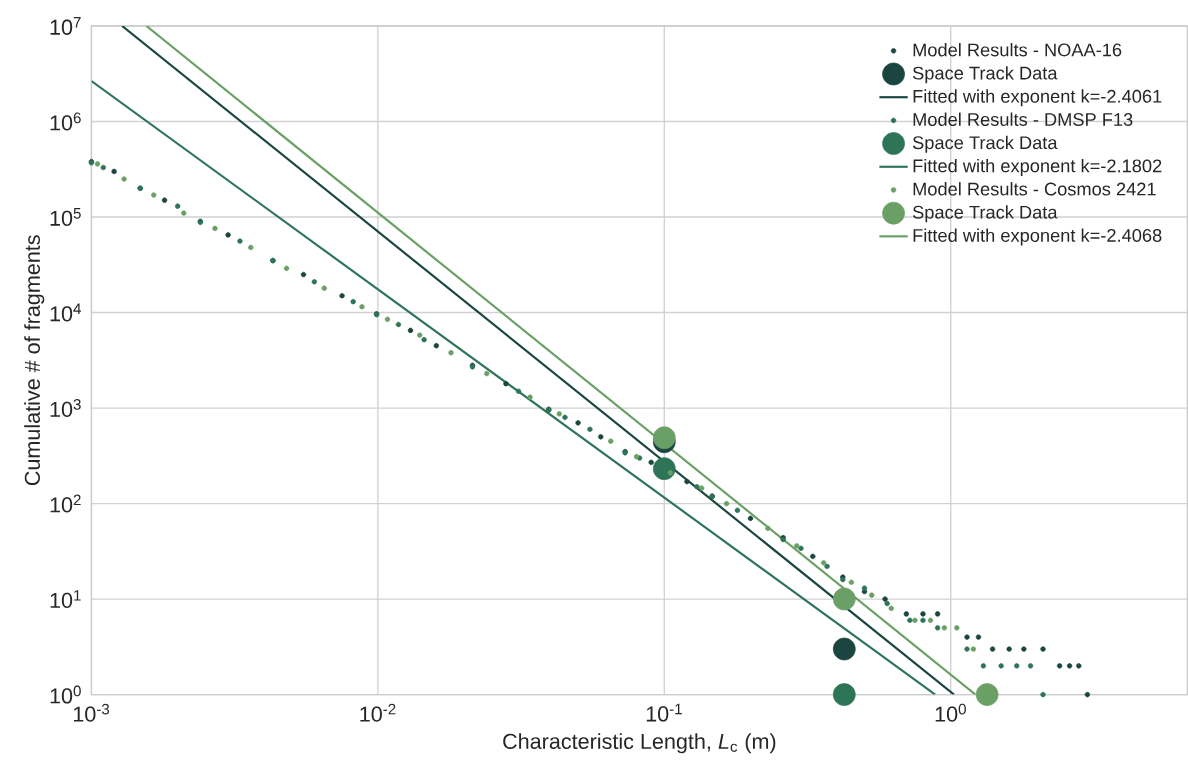  Describe the element at coordinates (65, 312) in the screenshot. I see `y-tick-label: 10$^{4}$` at that location.